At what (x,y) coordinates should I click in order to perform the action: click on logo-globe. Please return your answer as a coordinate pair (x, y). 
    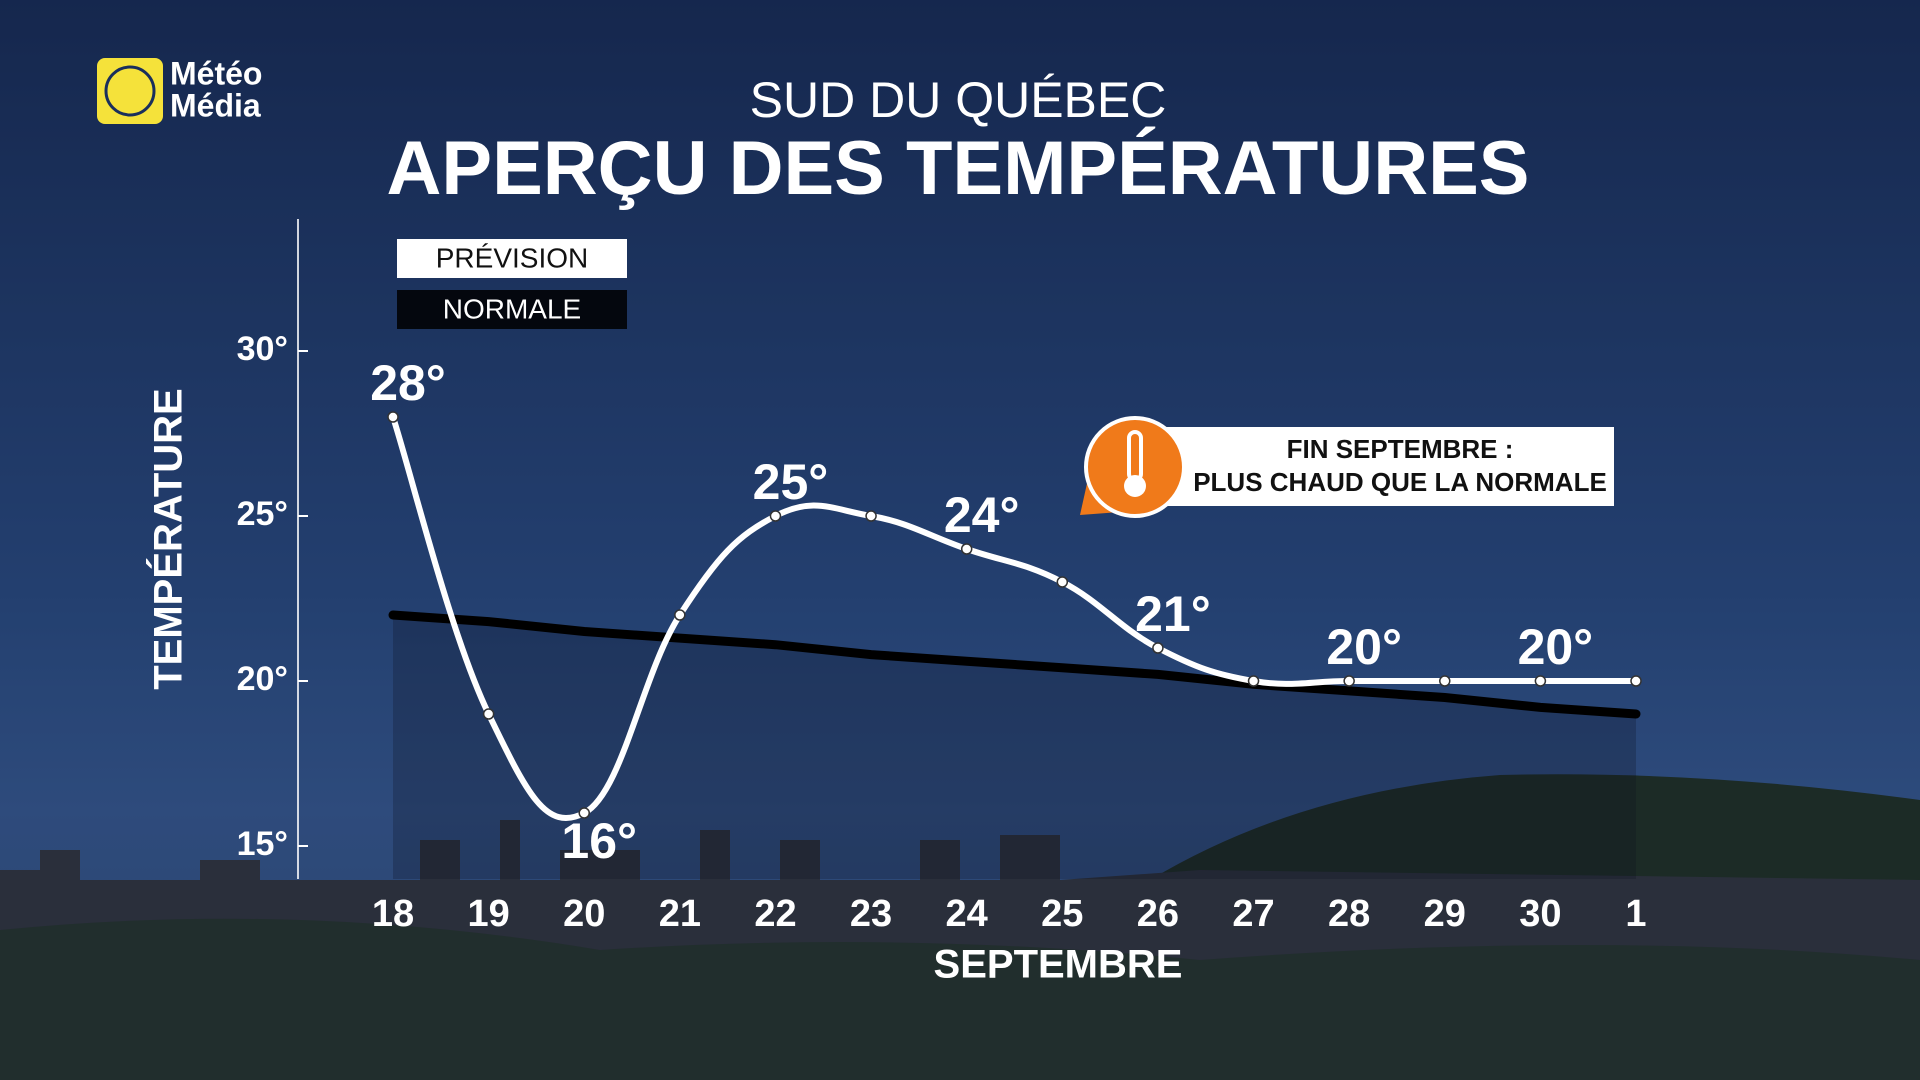
    Looking at the image, I should click on (130, 91).